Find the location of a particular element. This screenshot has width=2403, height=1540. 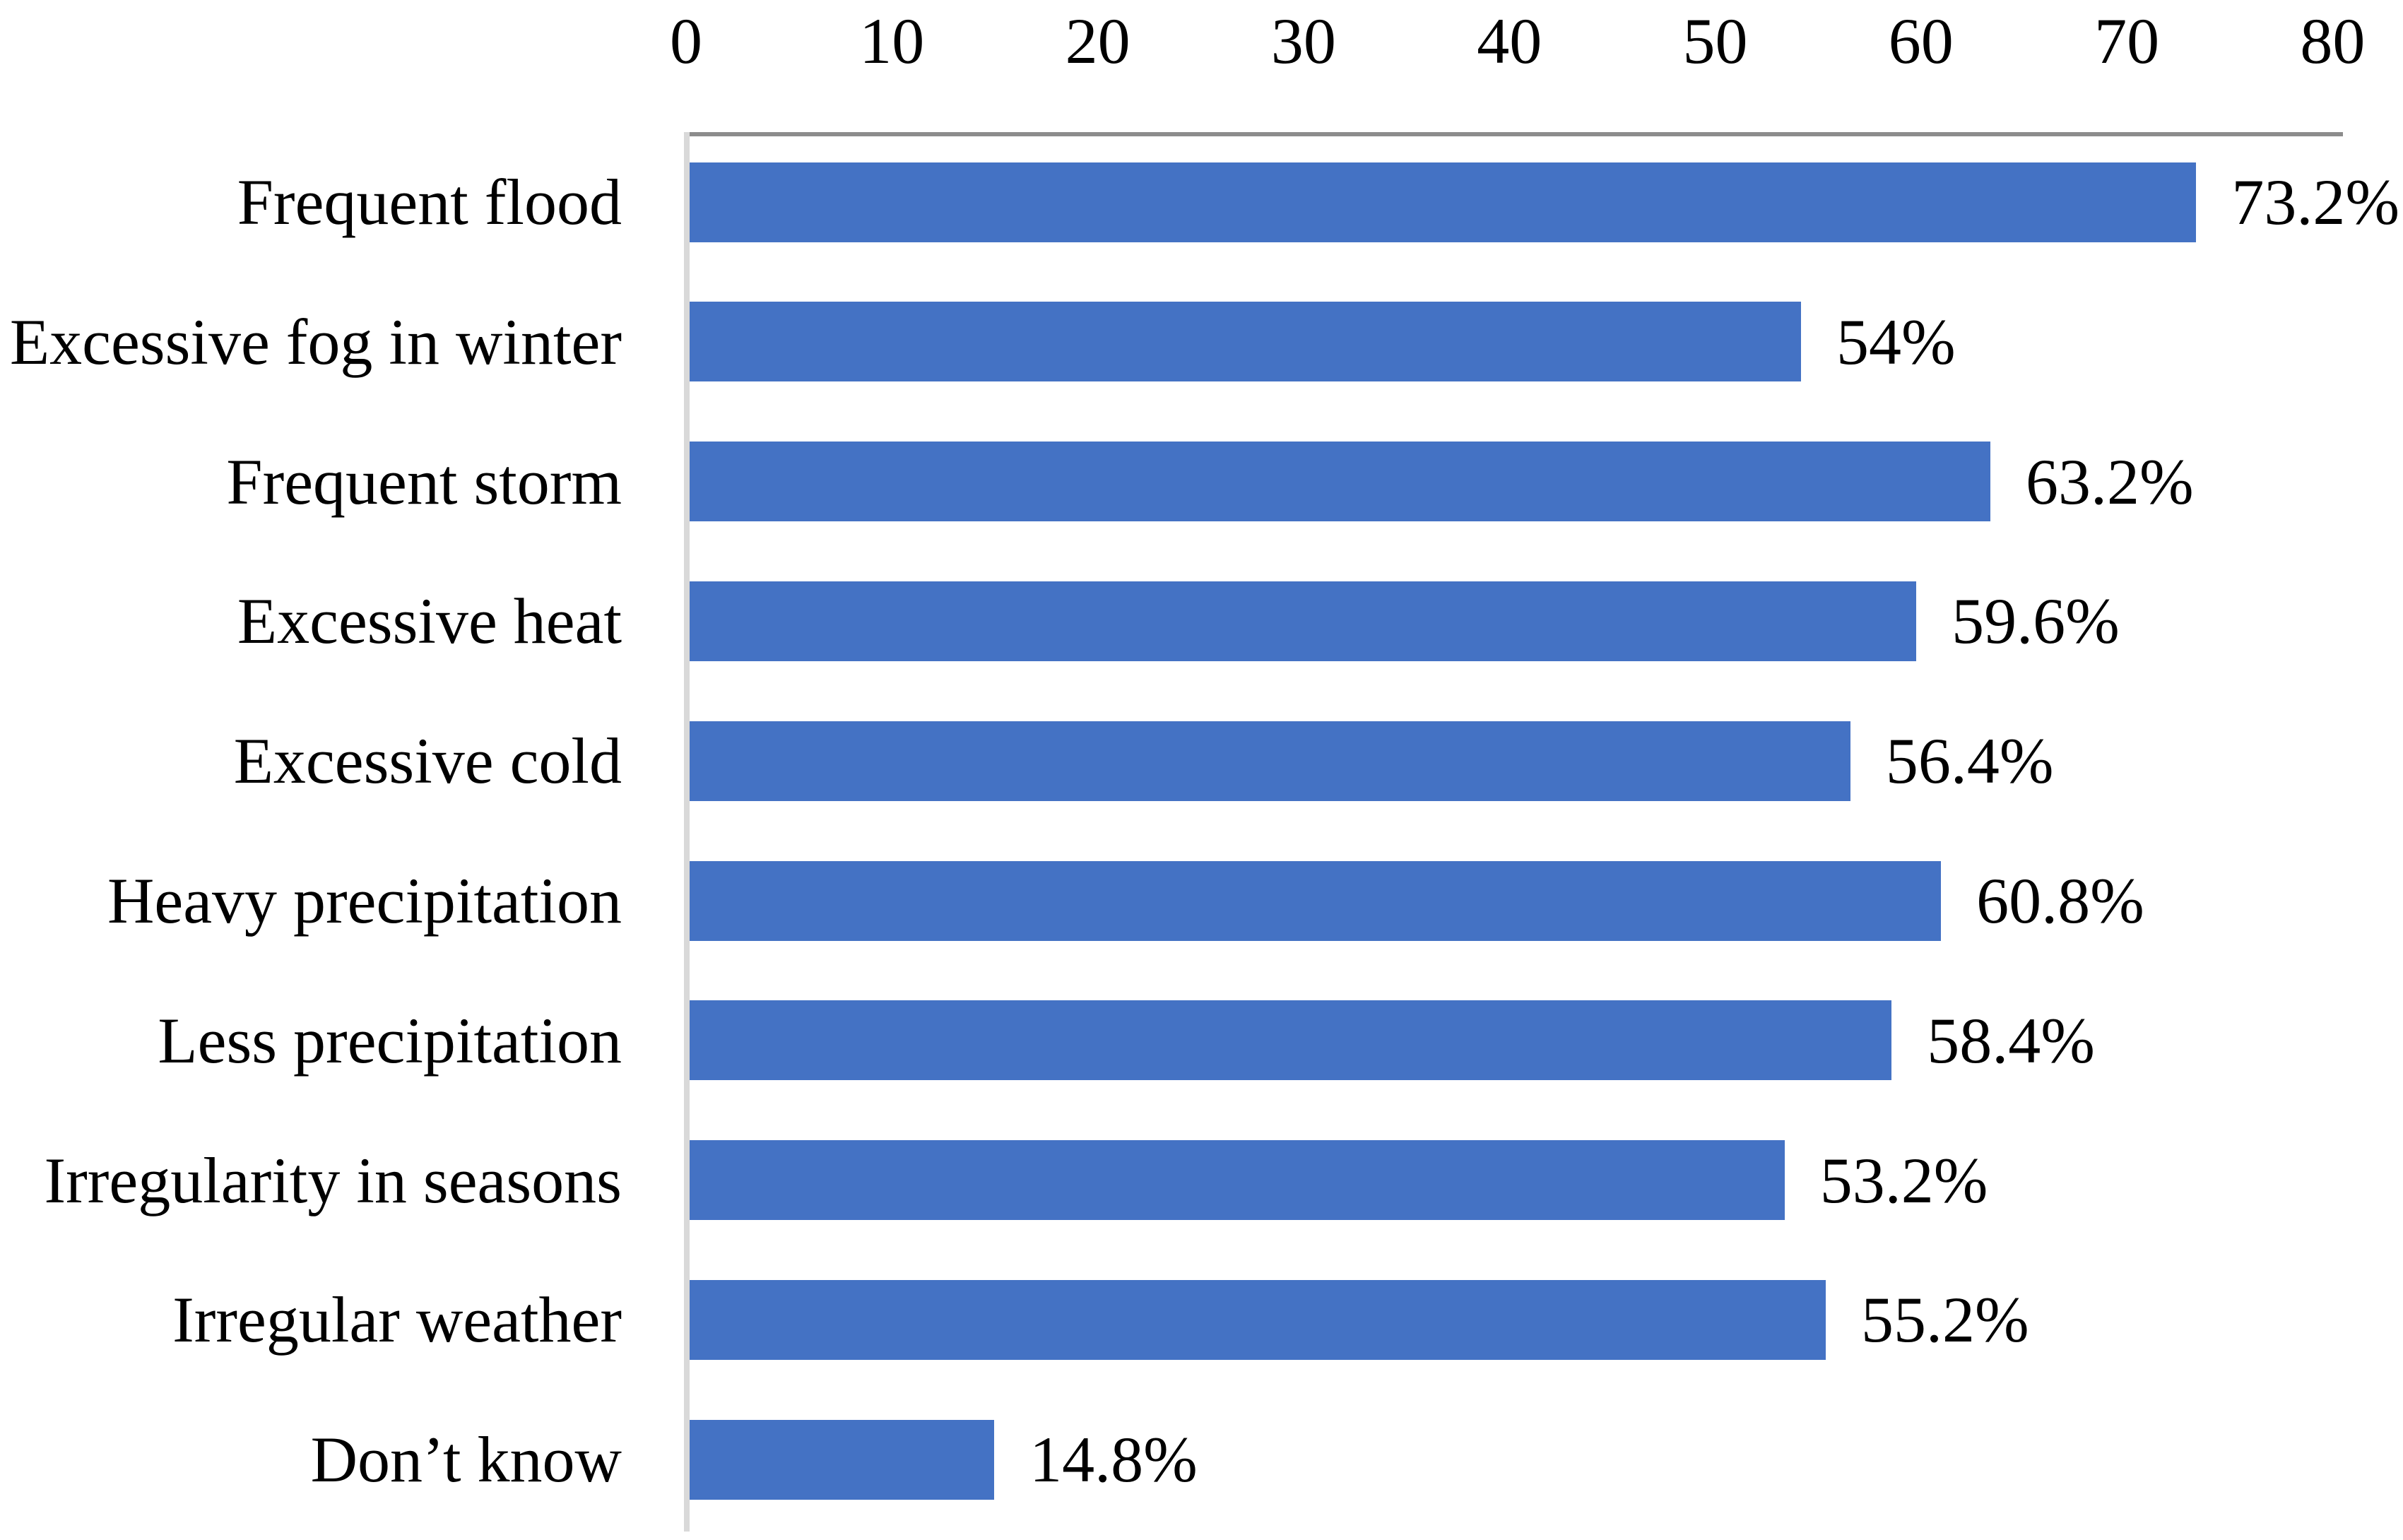

category-label: Less precipitation is located at coordinates (390, 1040).